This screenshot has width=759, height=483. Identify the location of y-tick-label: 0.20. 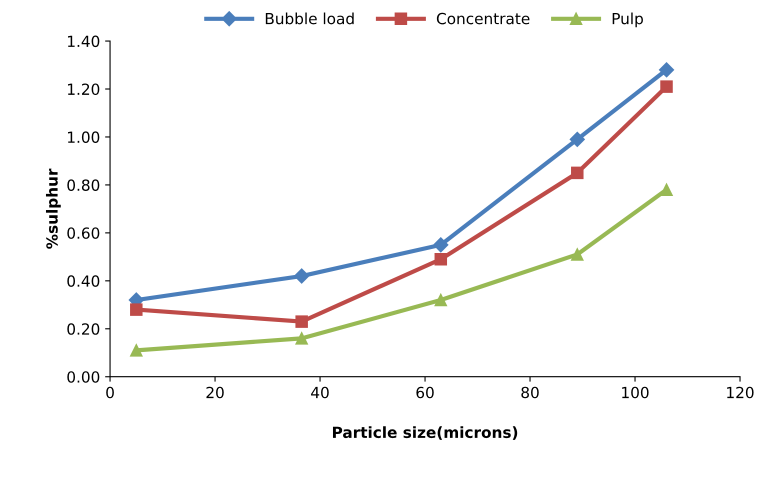
(83, 329).